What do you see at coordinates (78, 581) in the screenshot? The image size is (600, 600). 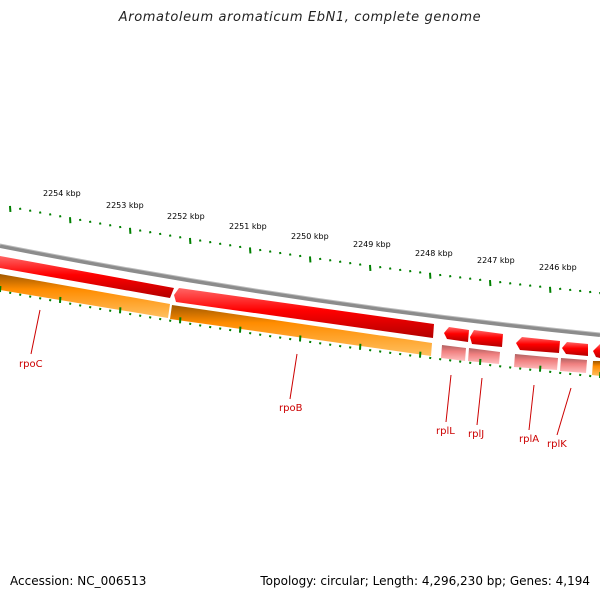 I see `accession-text: Accession: NC_006513` at bounding box center [78, 581].